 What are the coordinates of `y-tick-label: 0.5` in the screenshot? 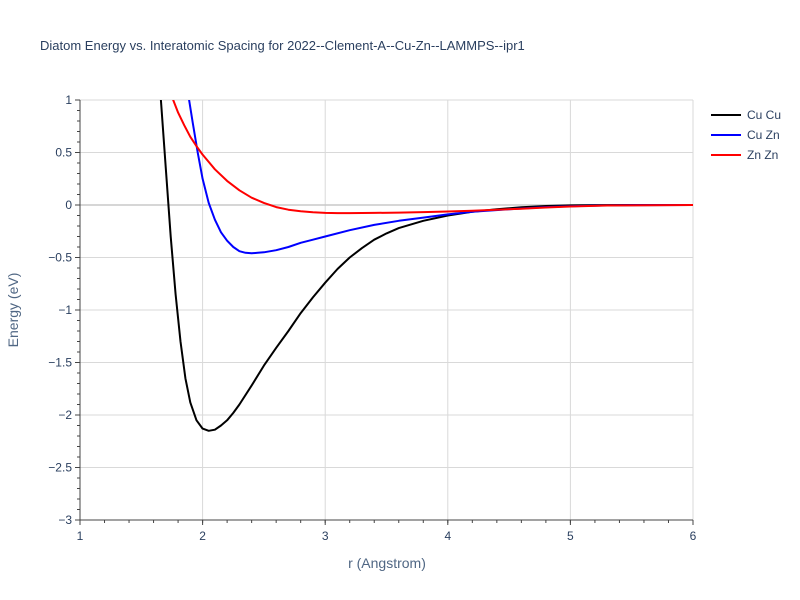 It's located at (63, 153).